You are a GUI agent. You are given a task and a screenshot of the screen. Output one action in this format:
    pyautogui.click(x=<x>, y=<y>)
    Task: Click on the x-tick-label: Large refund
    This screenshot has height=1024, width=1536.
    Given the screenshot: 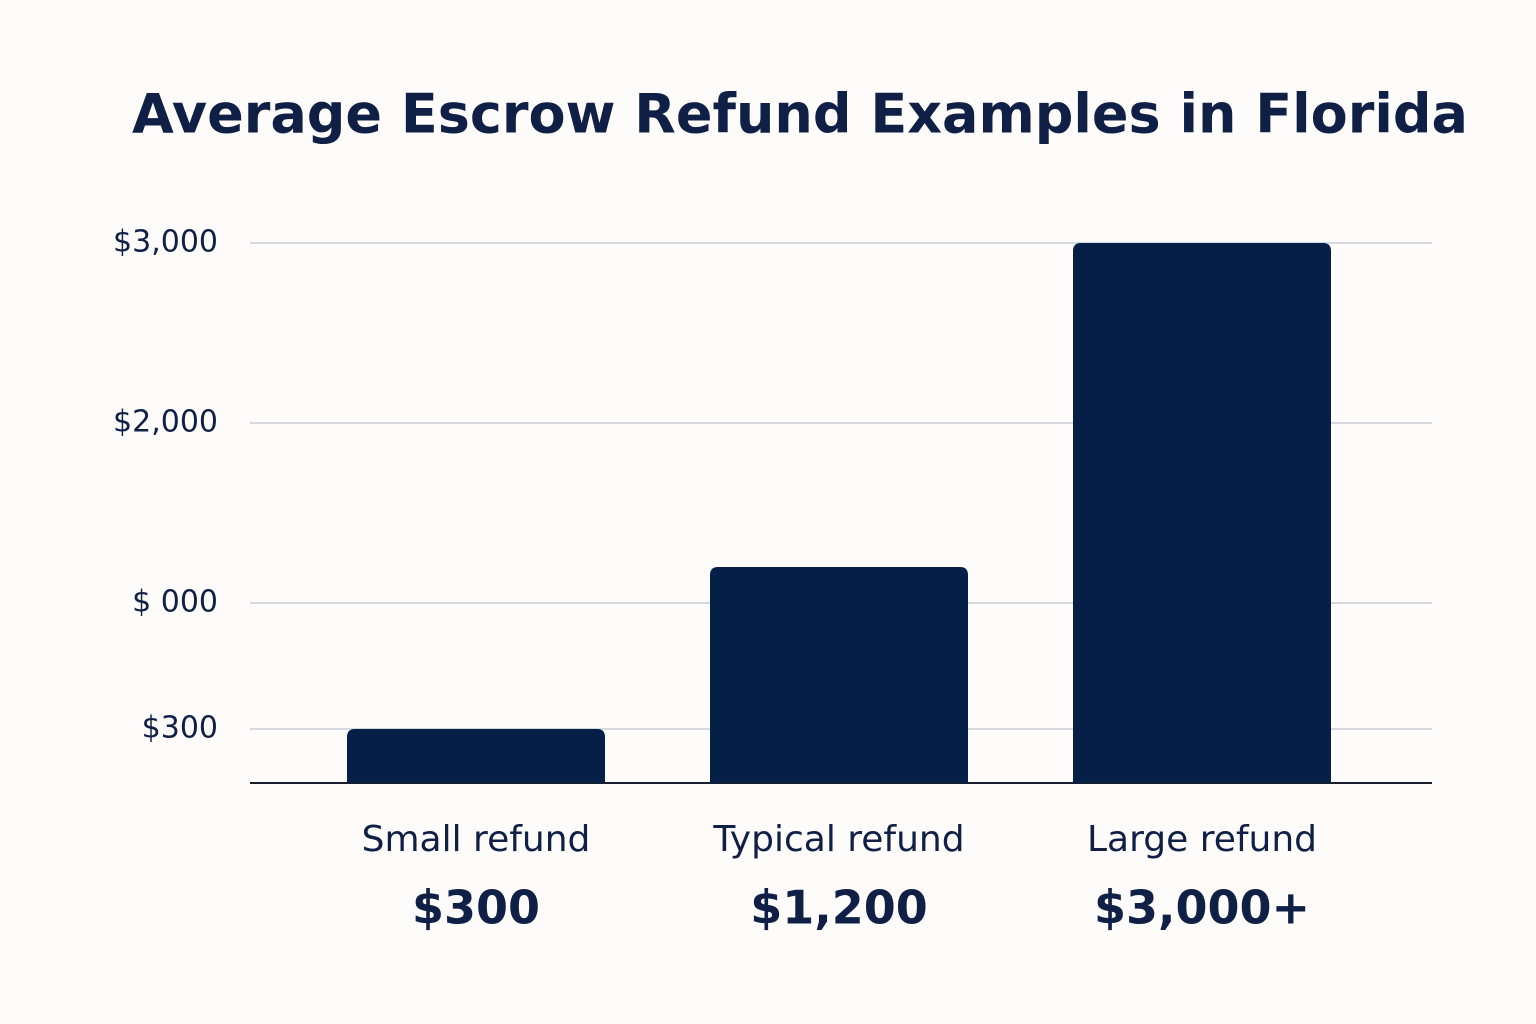 What is the action you would take?
    pyautogui.click(x=1202, y=839)
    